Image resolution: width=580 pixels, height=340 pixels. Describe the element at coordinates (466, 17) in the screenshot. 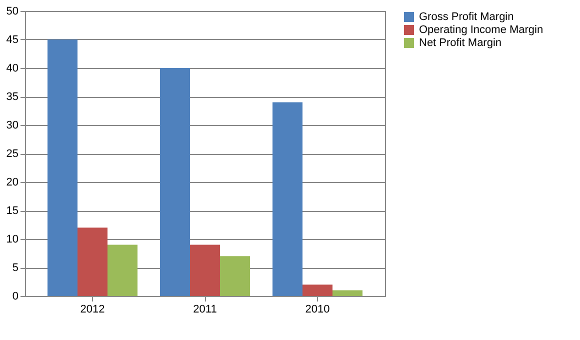

I see `legend-label: Gross Profit Margin` at that location.